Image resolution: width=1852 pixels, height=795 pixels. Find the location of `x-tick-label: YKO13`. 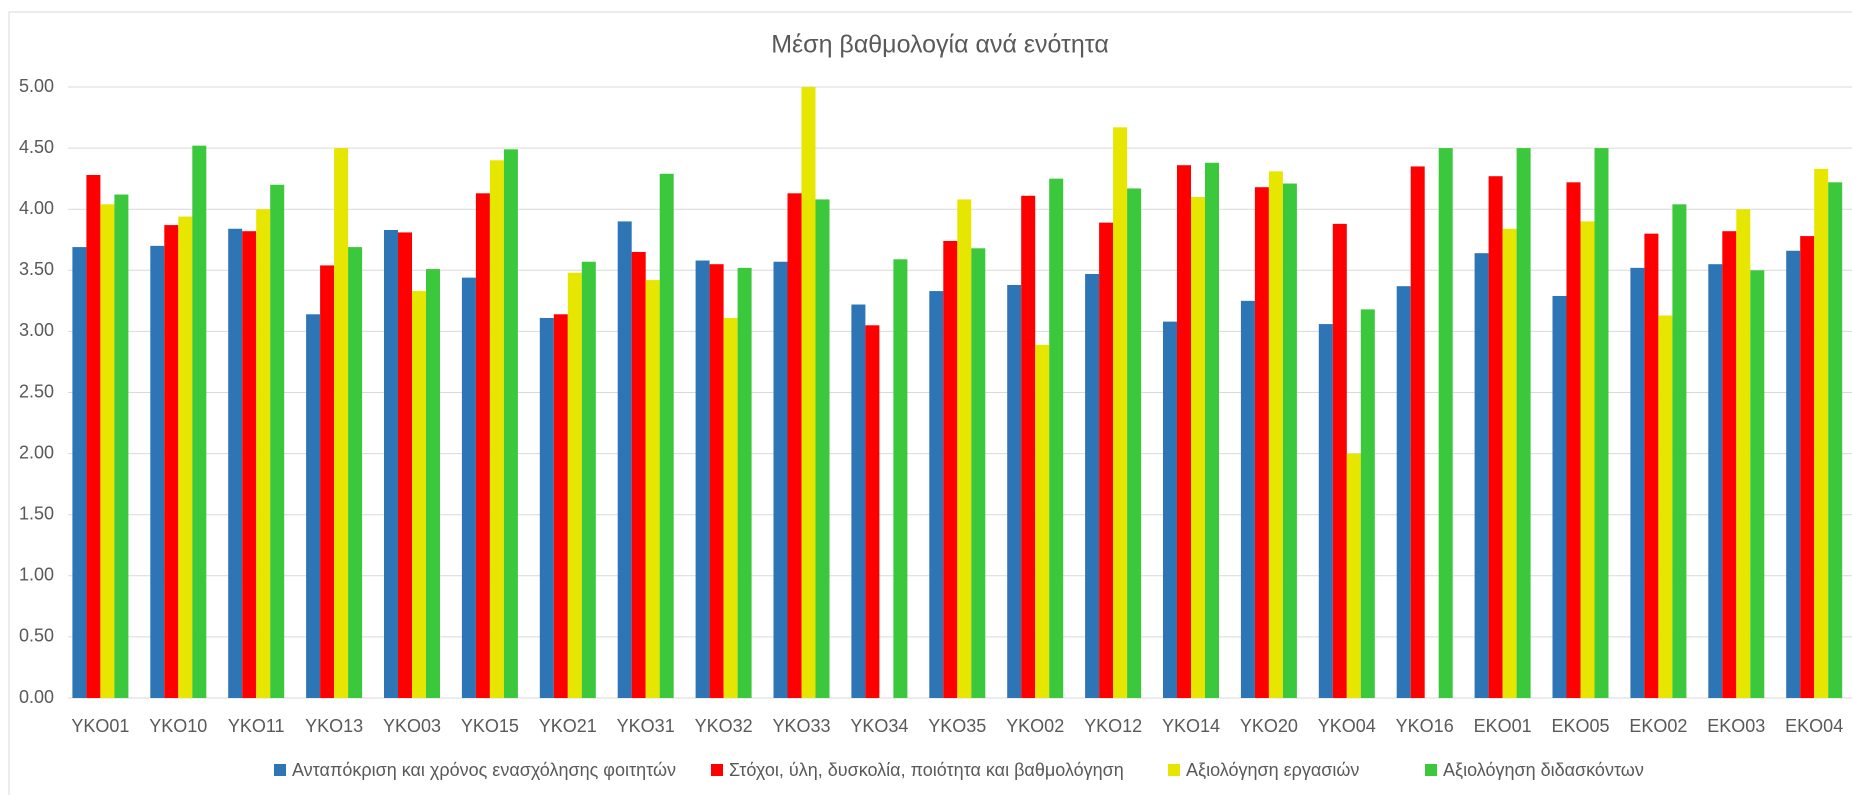

x-tick-label: YKO13 is located at coordinates (334, 726).